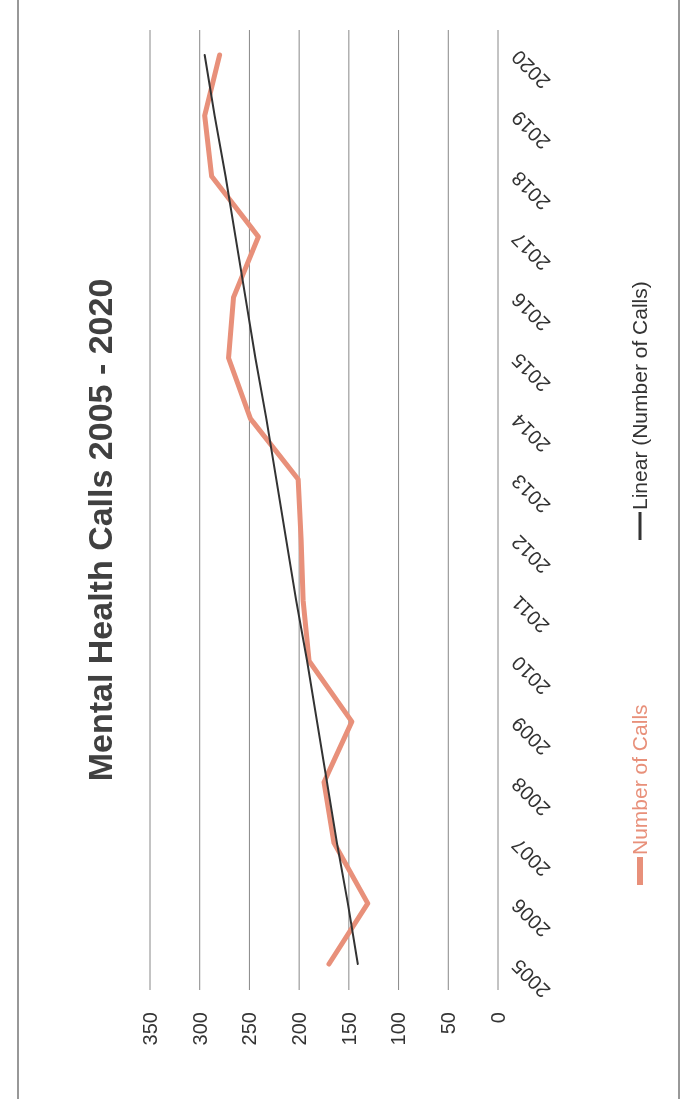 Image resolution: width=683 pixels, height=1099 pixels. I want to click on x-tick-label: 350, so click(149, 1029).